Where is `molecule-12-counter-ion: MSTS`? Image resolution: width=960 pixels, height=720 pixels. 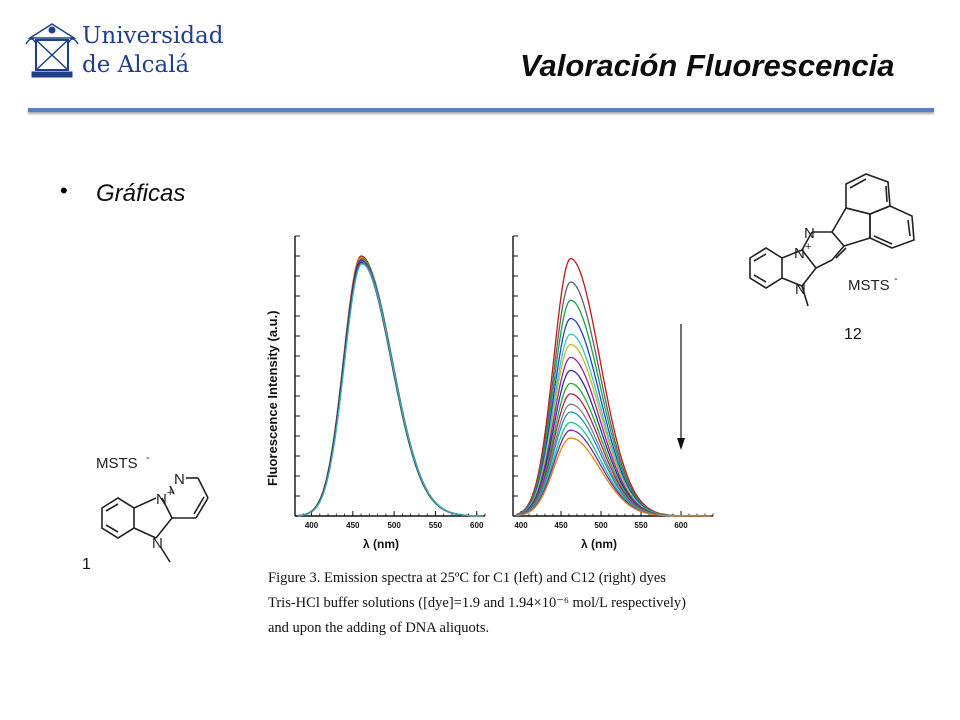
molecule-12-counter-ion: MSTS is located at coordinates (869, 285).